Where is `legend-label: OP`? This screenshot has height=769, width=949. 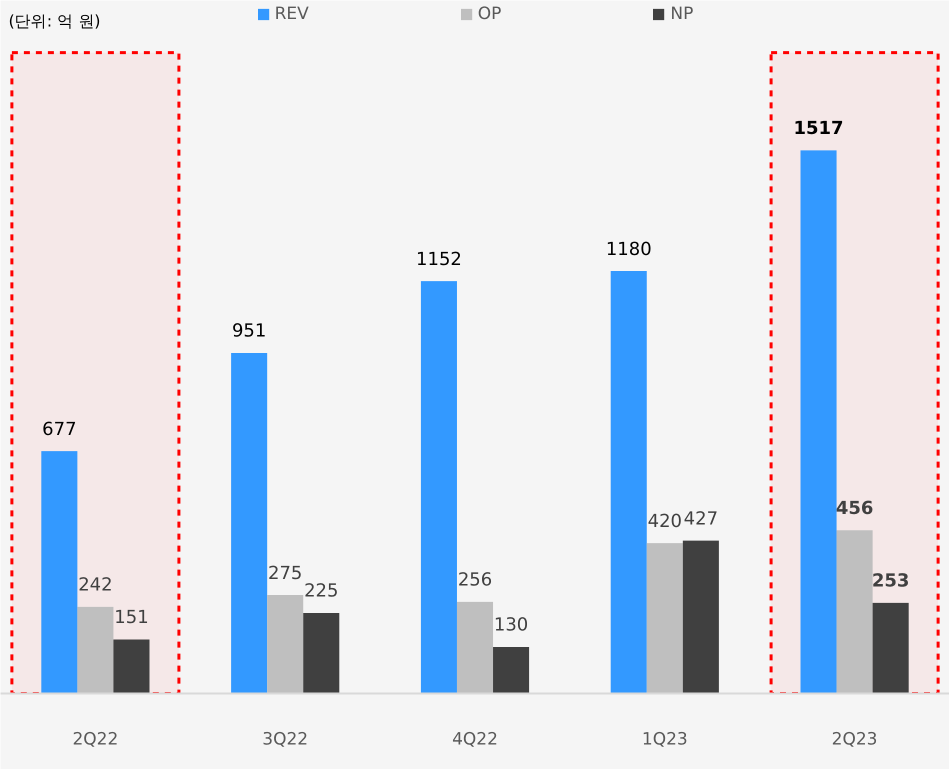 legend-label: OP is located at coordinates (490, 14).